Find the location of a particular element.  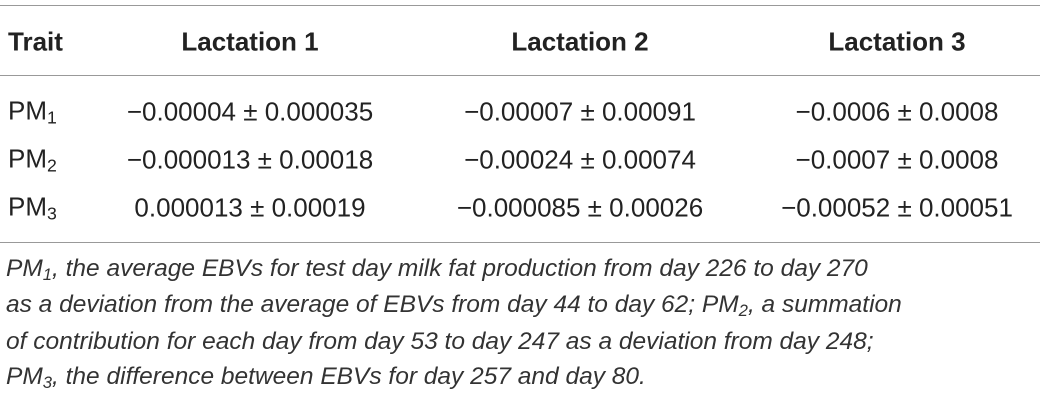

header-cell: Lactation 3 is located at coordinates (897, 41).